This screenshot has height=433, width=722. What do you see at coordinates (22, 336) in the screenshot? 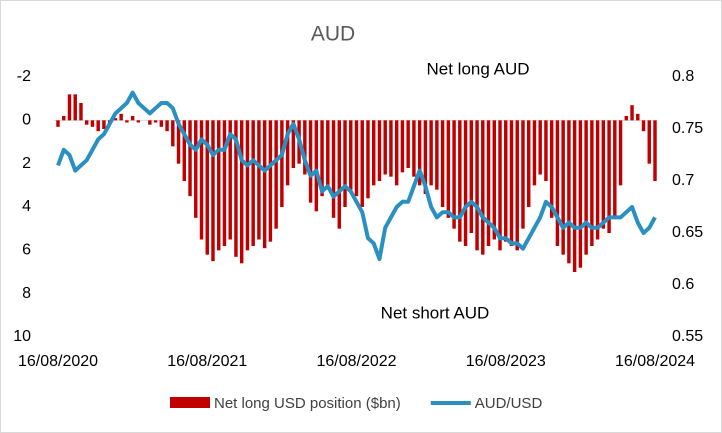
I see `y-tick-label: 10` at bounding box center [22, 336].